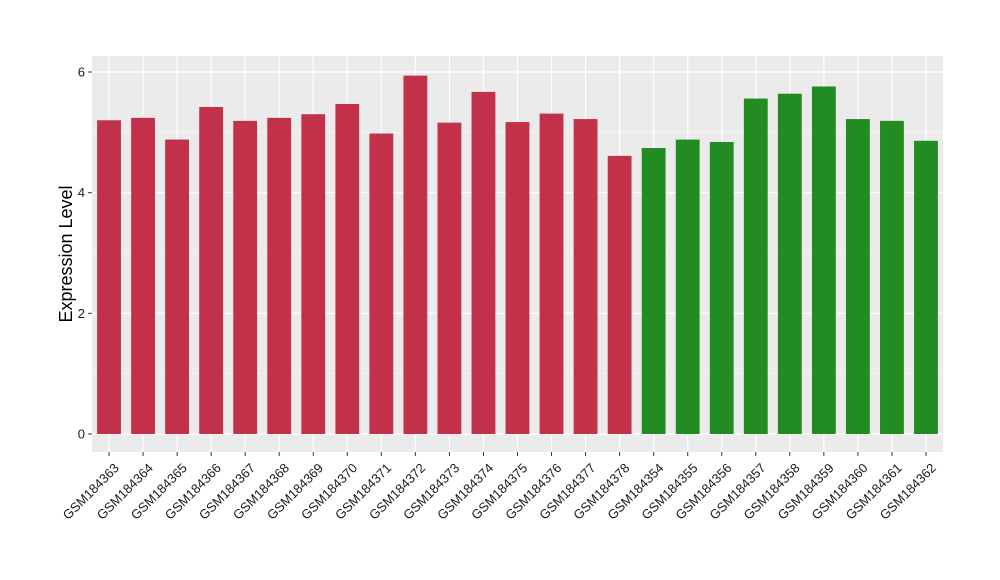  I want to click on bar-GSM184370, so click(347, 268).